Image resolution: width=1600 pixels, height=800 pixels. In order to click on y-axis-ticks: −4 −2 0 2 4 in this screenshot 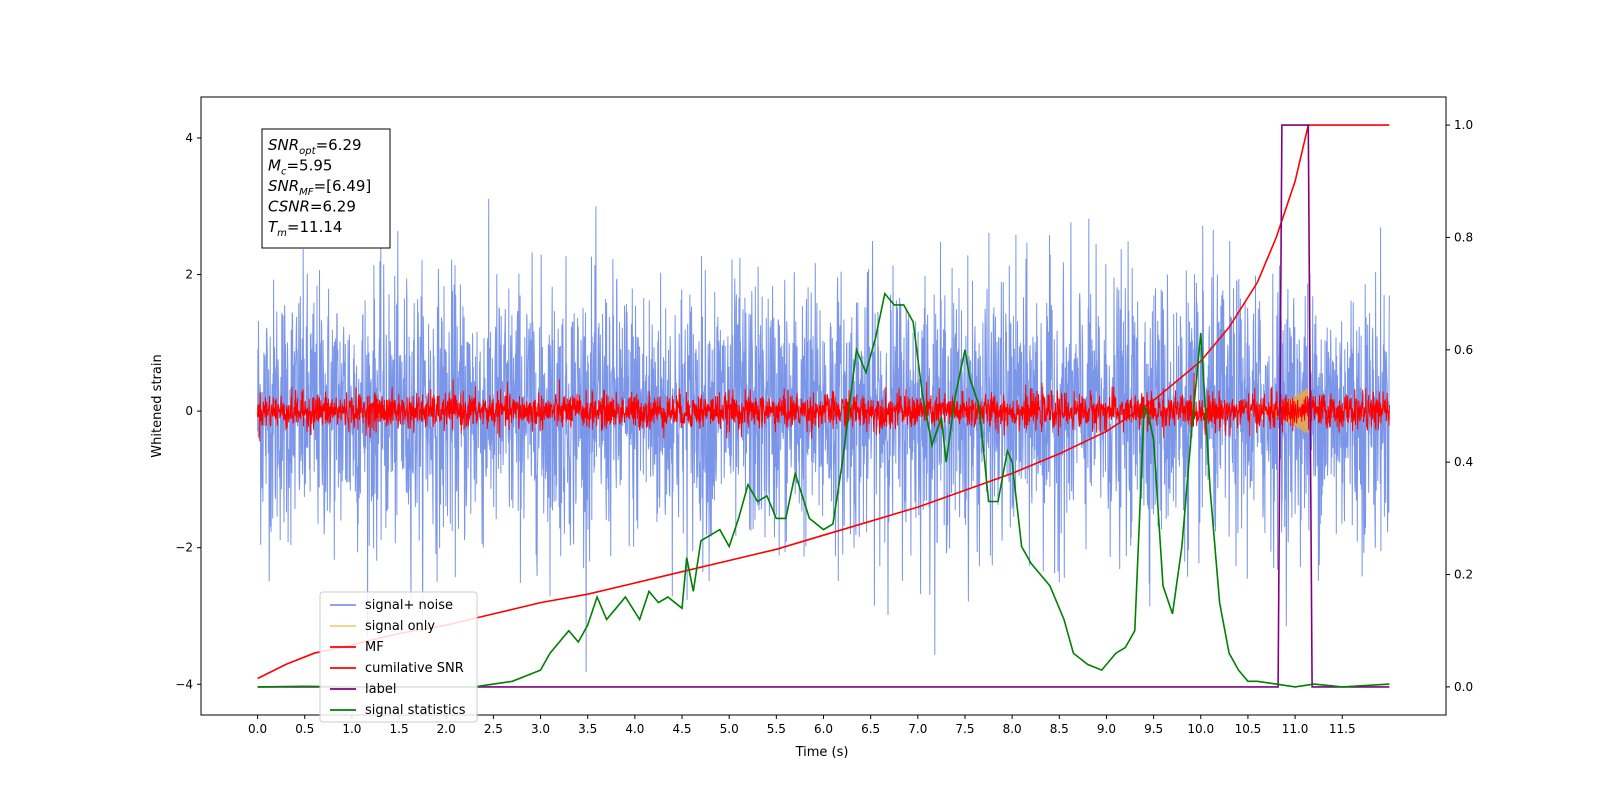, I will do `click(188, 411)`.